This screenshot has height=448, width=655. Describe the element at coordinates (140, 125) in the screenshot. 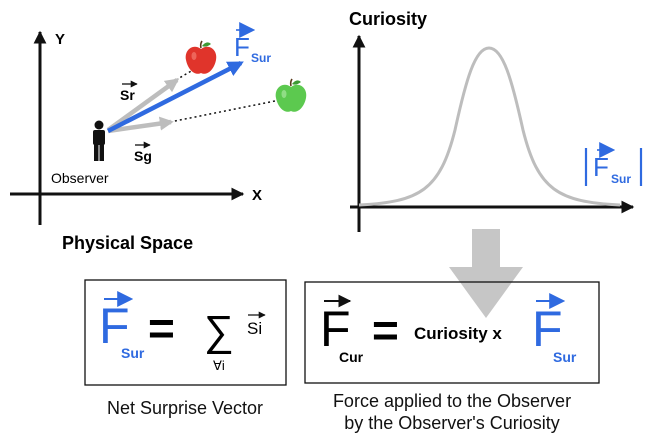

I see `vector-sg` at that location.